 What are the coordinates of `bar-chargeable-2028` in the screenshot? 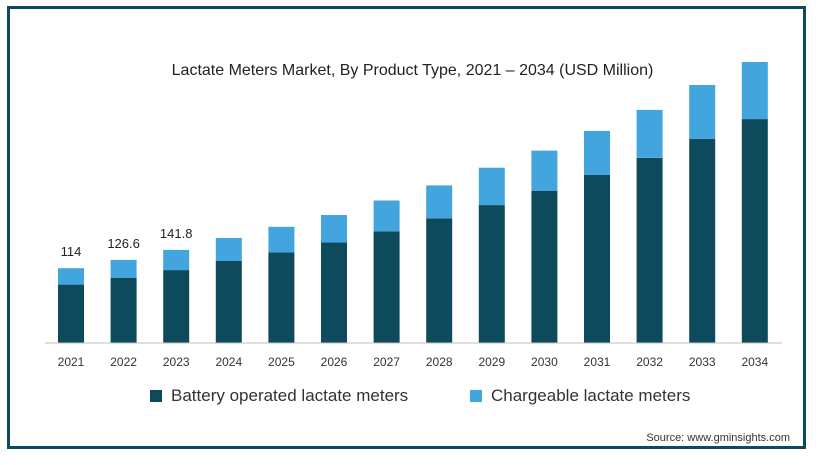 It's located at (439, 202).